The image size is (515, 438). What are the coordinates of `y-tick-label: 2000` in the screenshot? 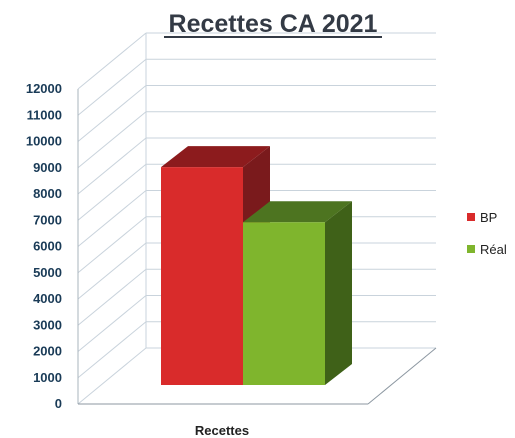 It's located at (47, 351).